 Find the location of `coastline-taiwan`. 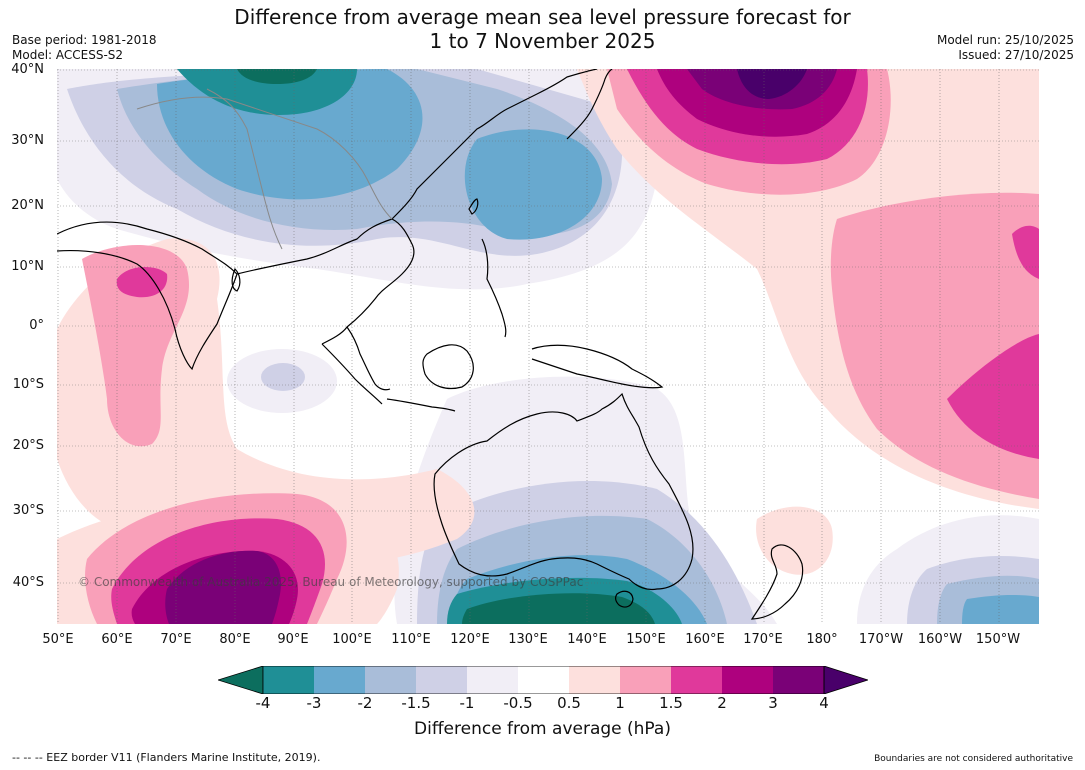

coastline-taiwan is located at coordinates (473, 206).